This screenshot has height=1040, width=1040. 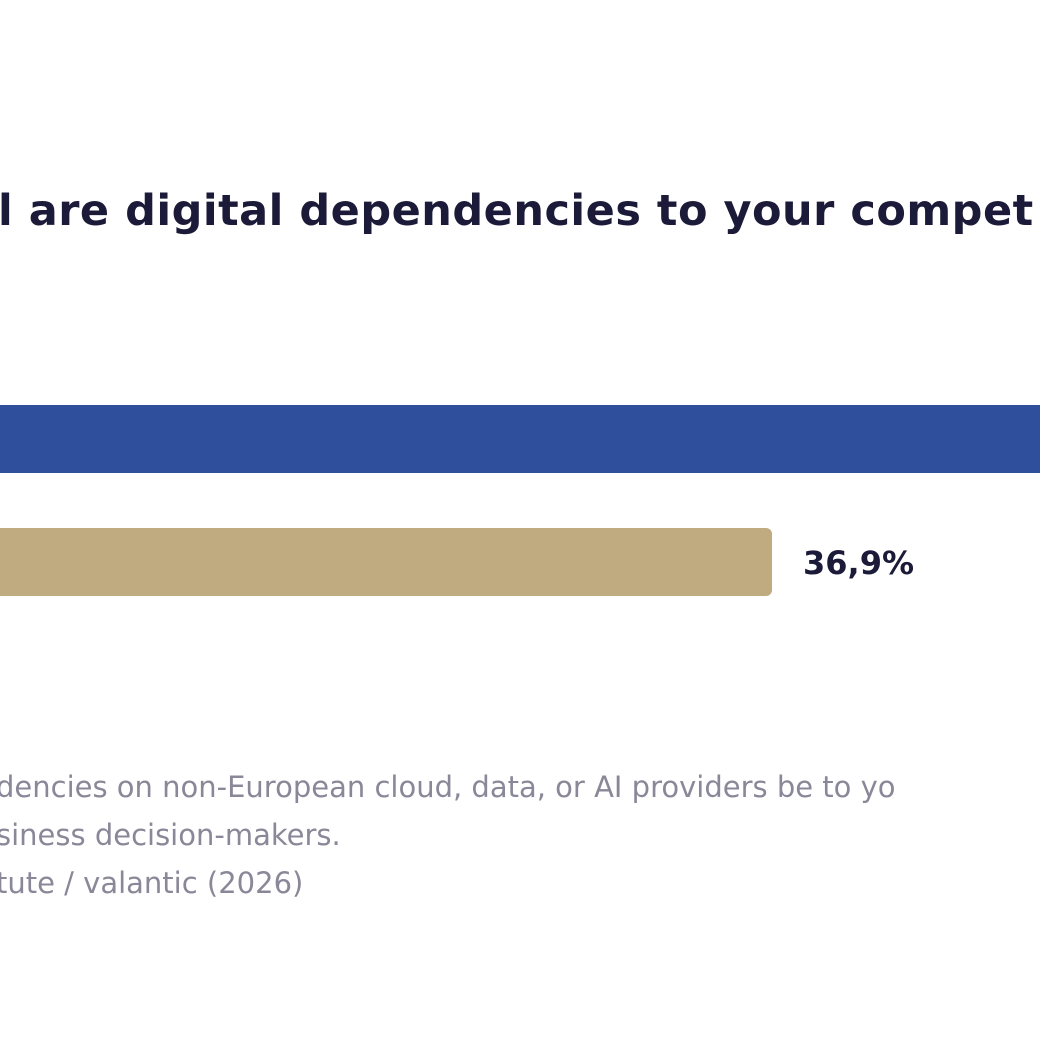 I want to click on data-label-1: 36,9%, so click(x=858, y=563).